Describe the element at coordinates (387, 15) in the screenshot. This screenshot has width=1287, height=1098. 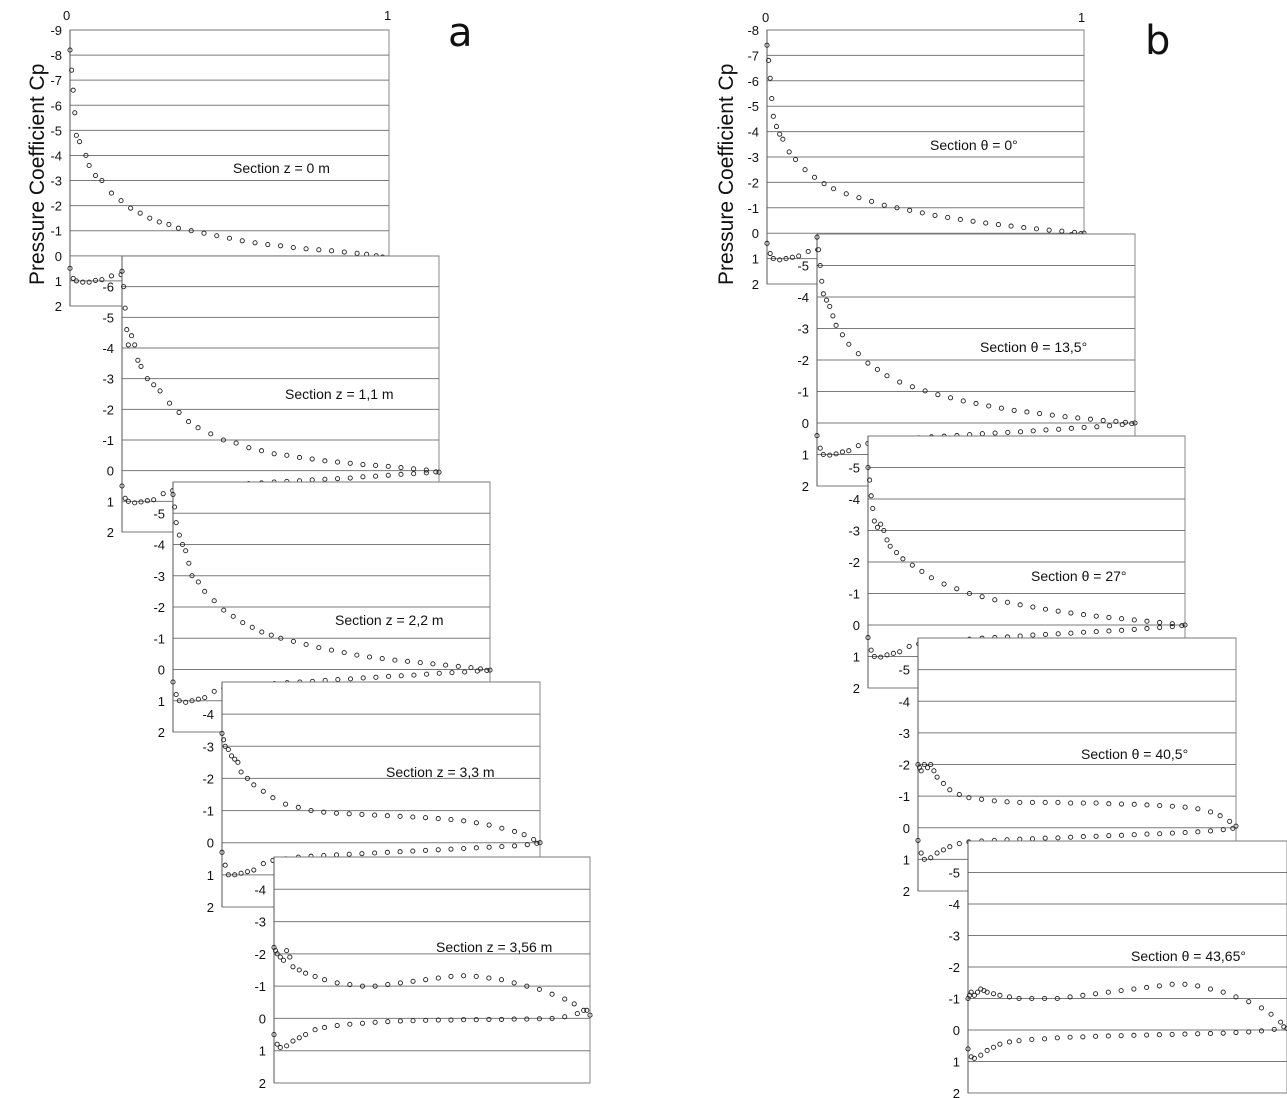
I see `x-tick-a-1: 1` at that location.